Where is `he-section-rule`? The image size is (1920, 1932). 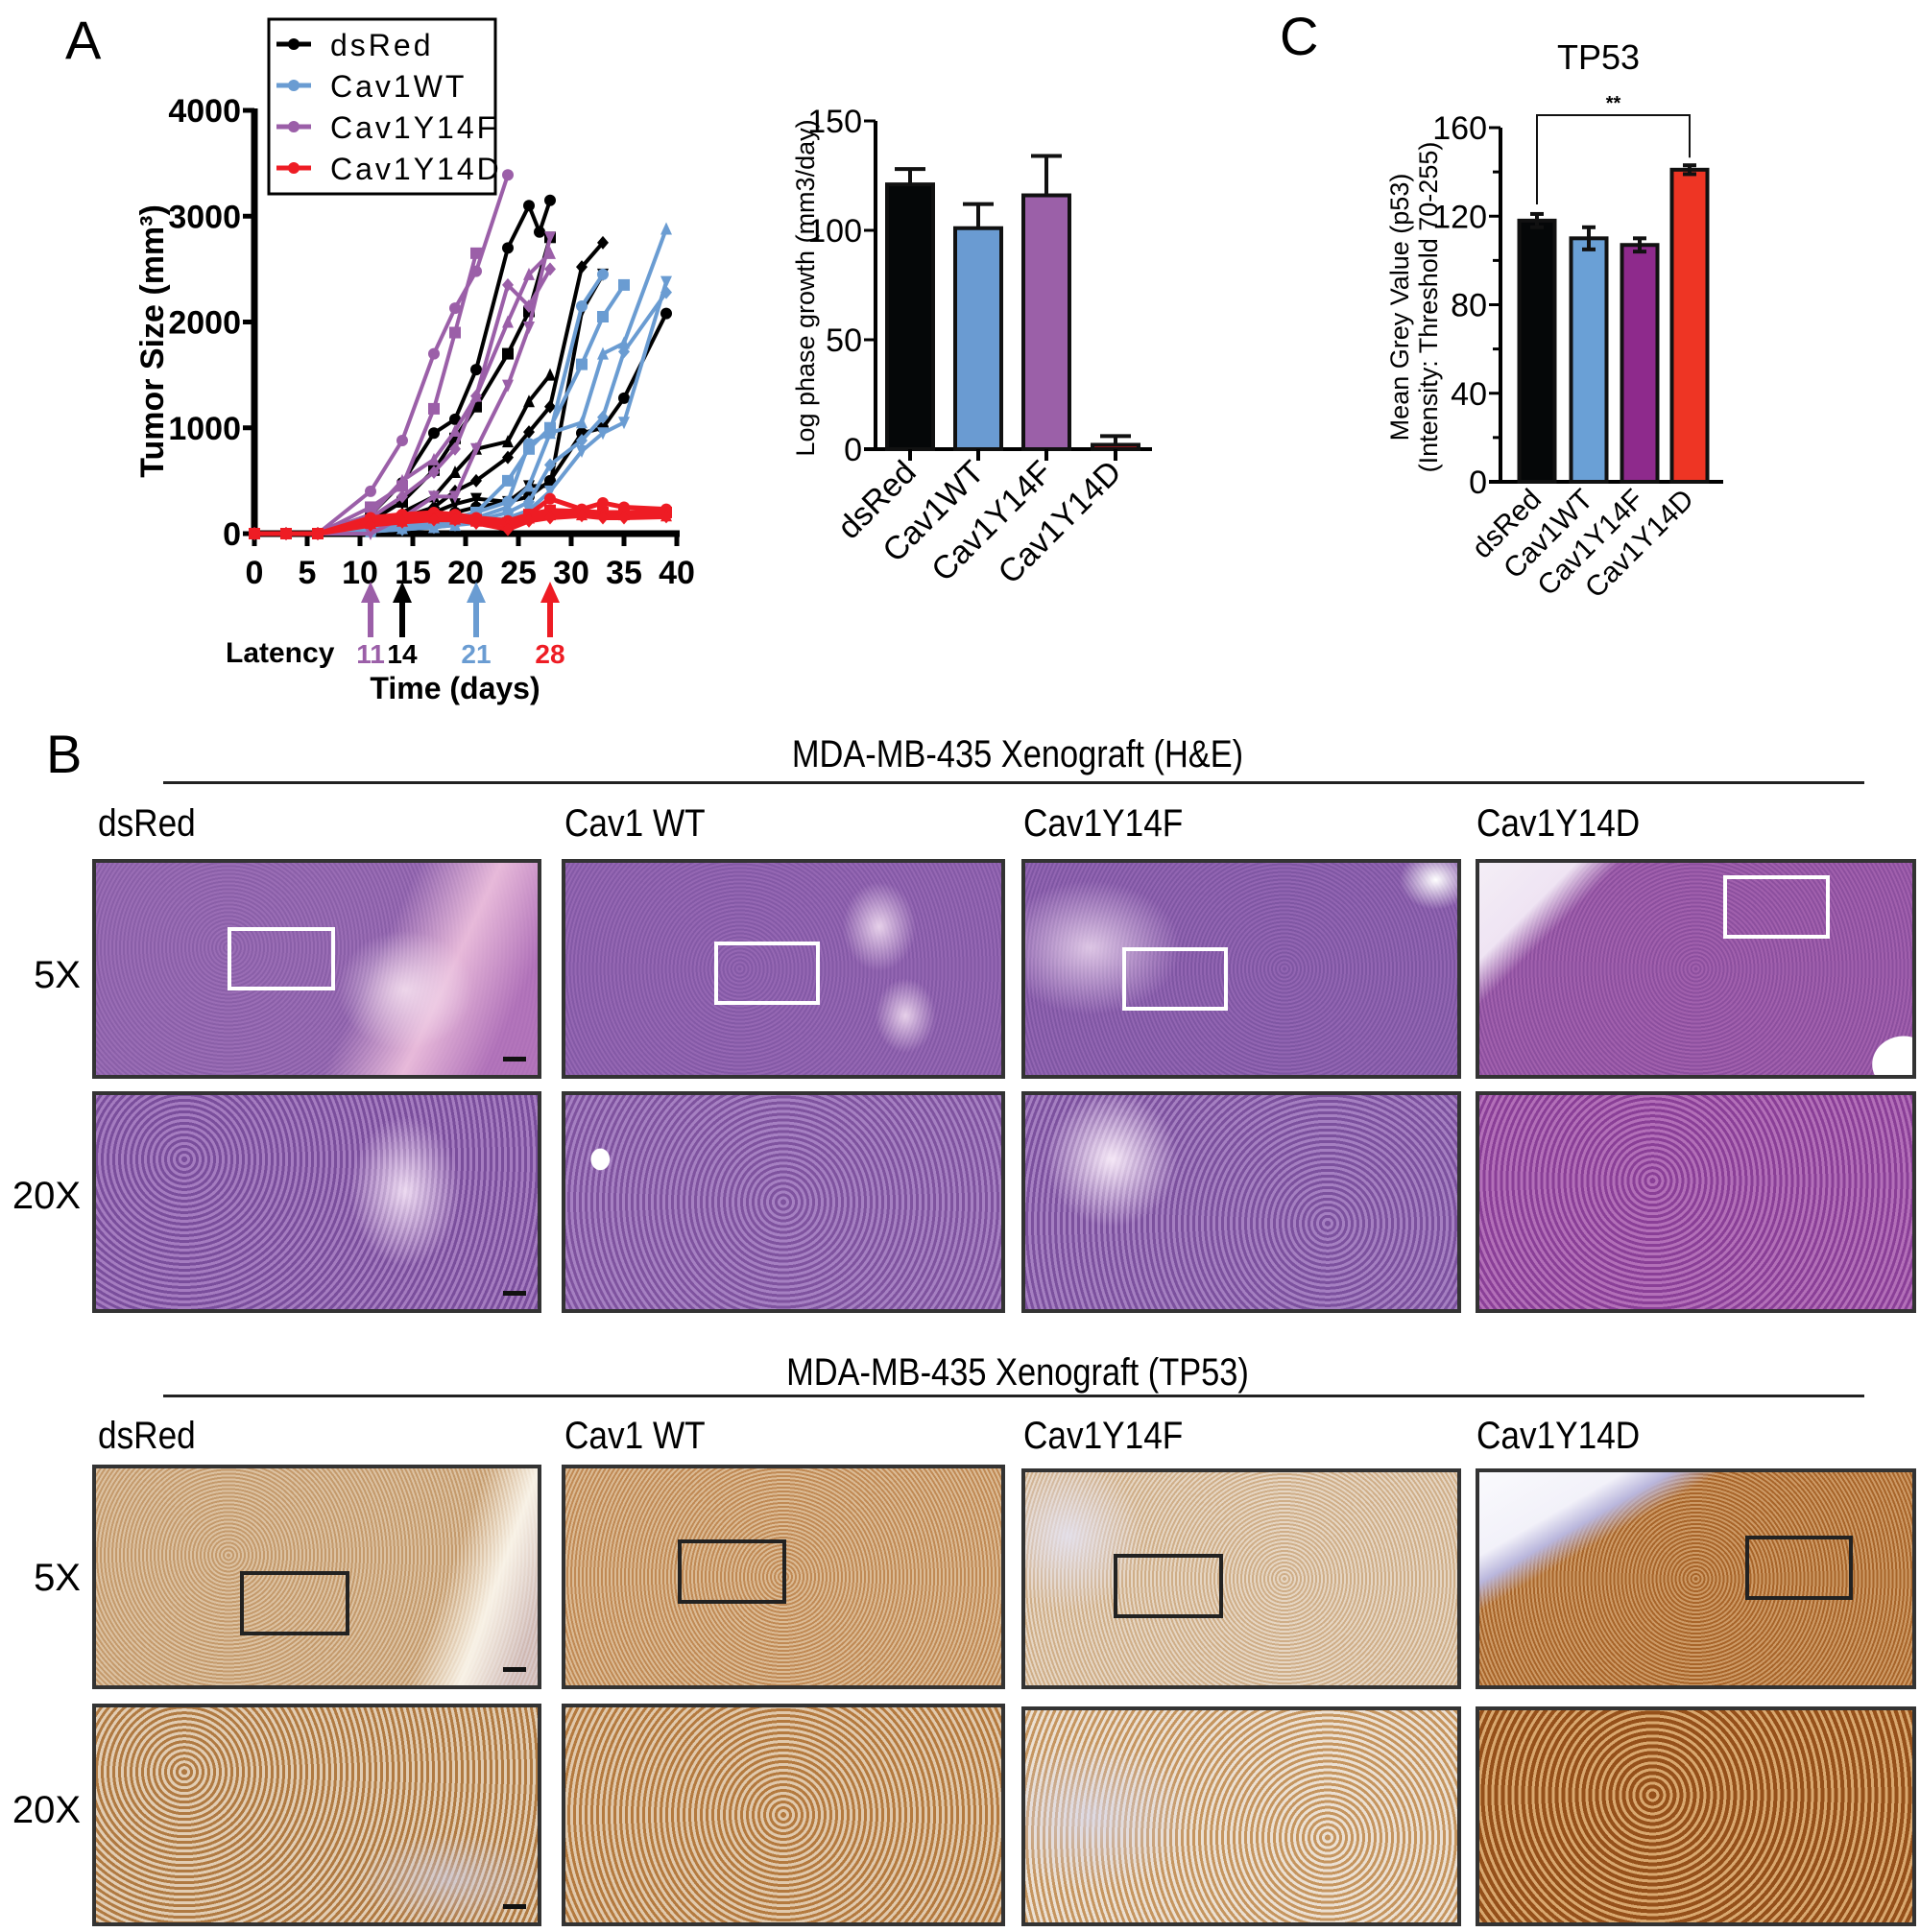 he-section-rule is located at coordinates (1013, 782).